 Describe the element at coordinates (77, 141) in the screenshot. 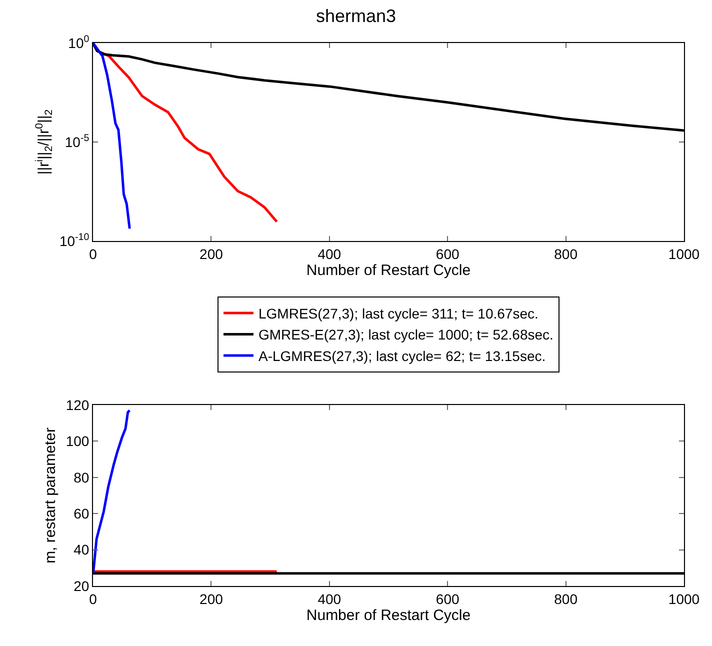

I see `y-tick-label: 10$^{-5}$` at that location.